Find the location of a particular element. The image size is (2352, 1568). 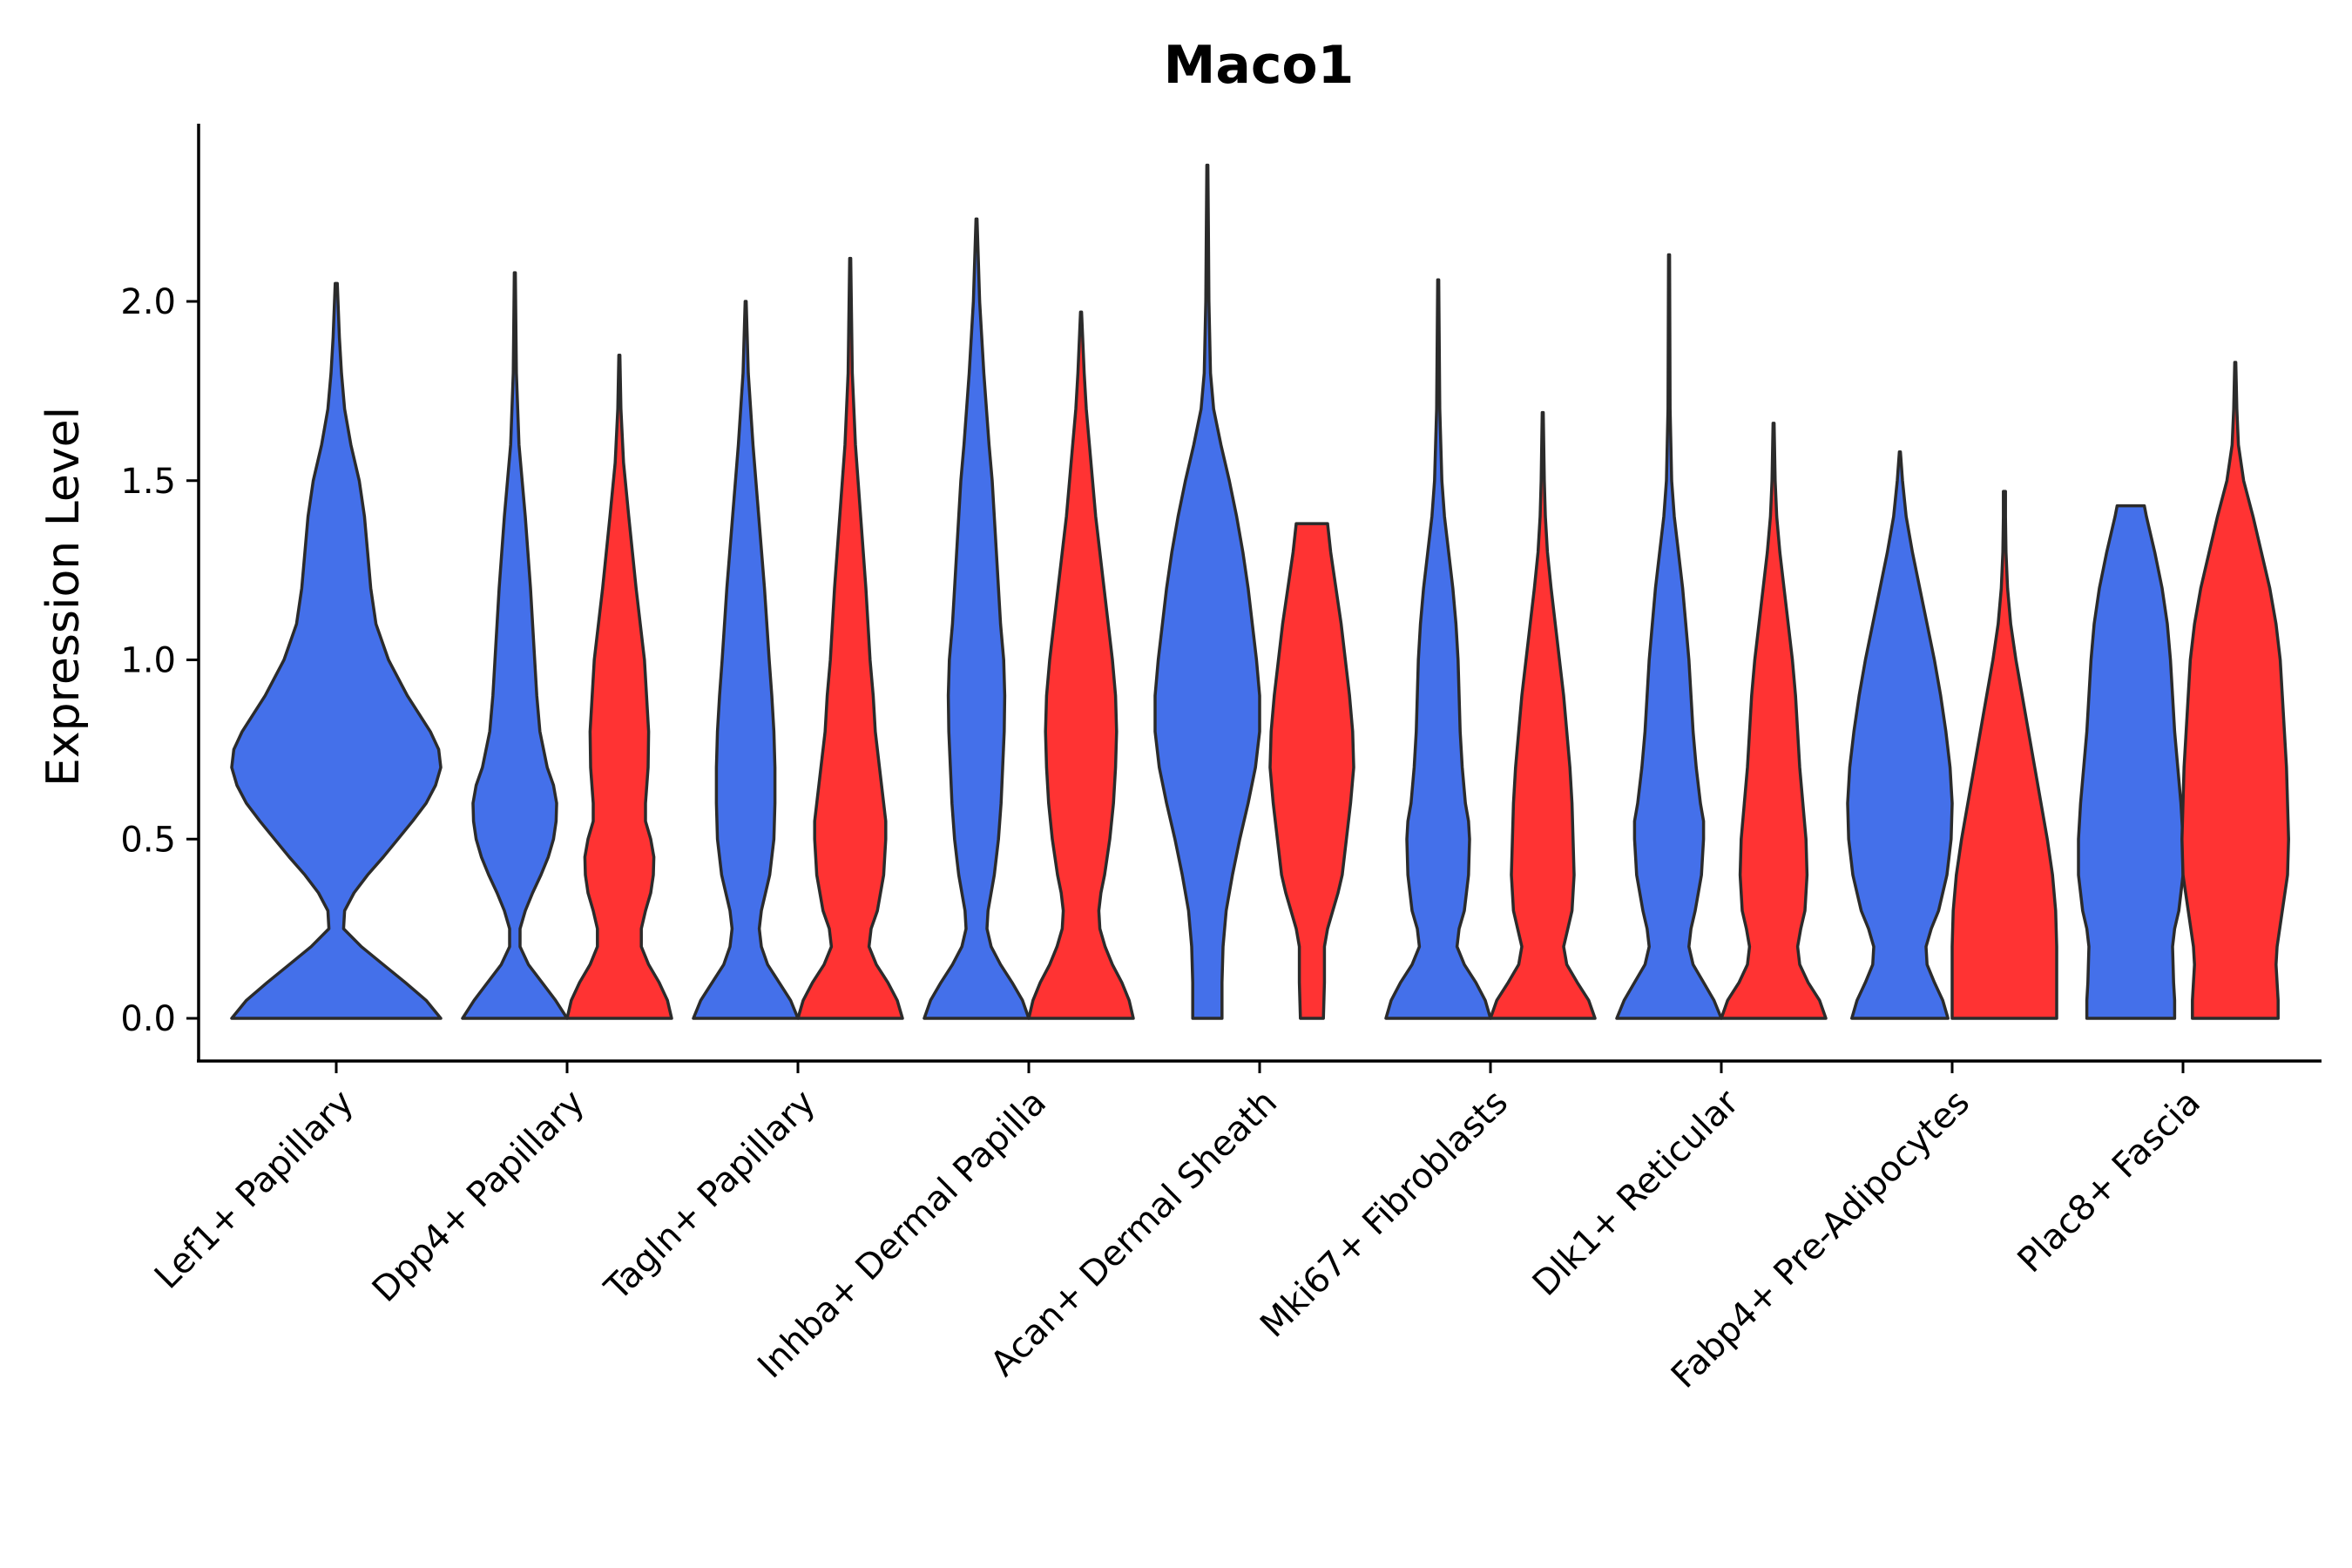

x-tick-label: Mki67+ Fibroblasts is located at coordinates (1384, 1214).